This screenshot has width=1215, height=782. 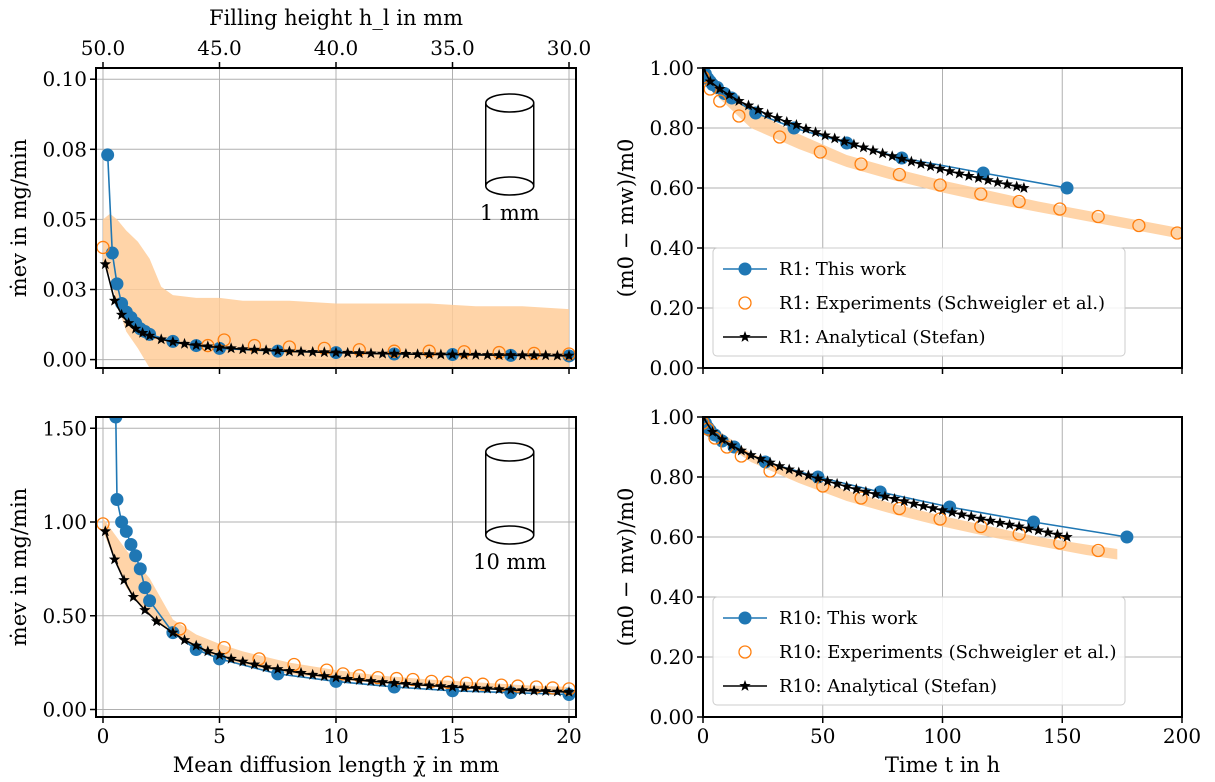 I want to click on legend-entry: R10: Experiments (Schweigler et al.), so click(x=948, y=652).